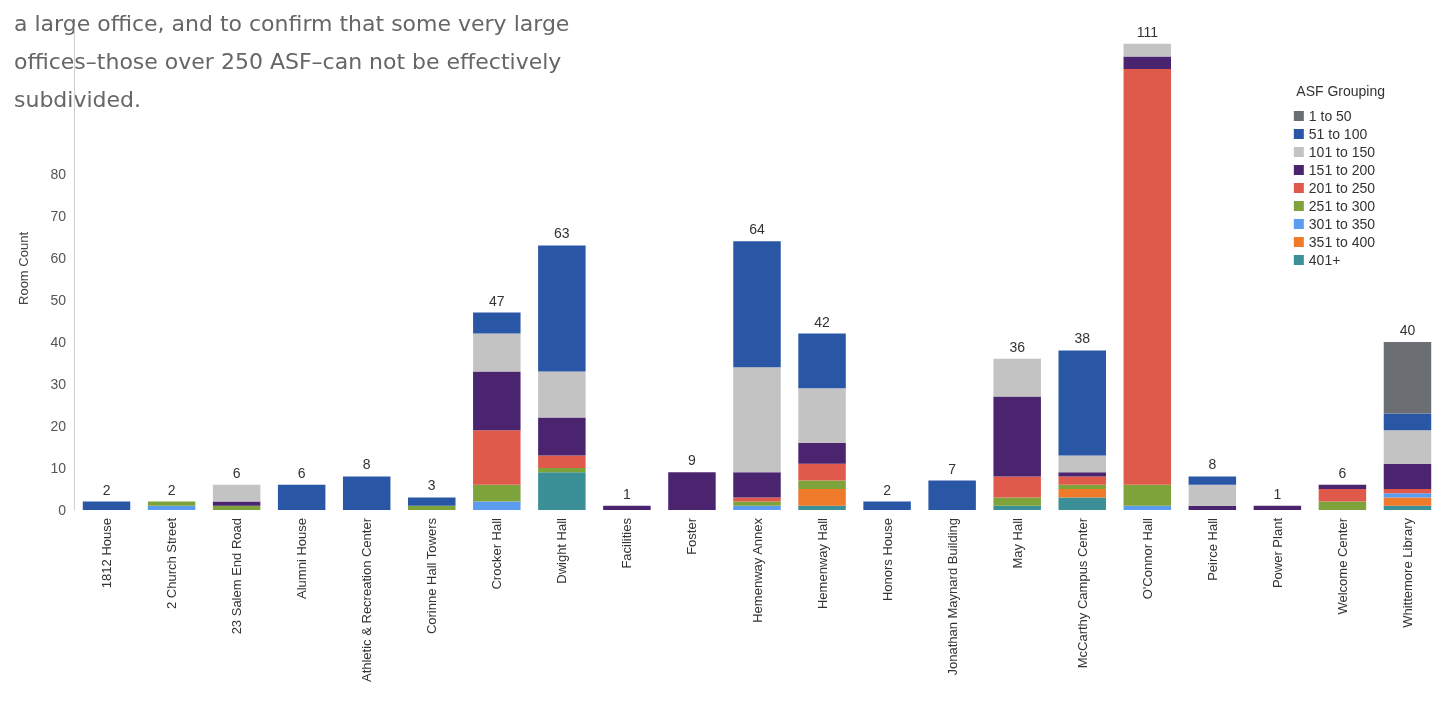 This screenshot has height=715, width=1440. I want to click on y-tick-label: 60, so click(58, 258).